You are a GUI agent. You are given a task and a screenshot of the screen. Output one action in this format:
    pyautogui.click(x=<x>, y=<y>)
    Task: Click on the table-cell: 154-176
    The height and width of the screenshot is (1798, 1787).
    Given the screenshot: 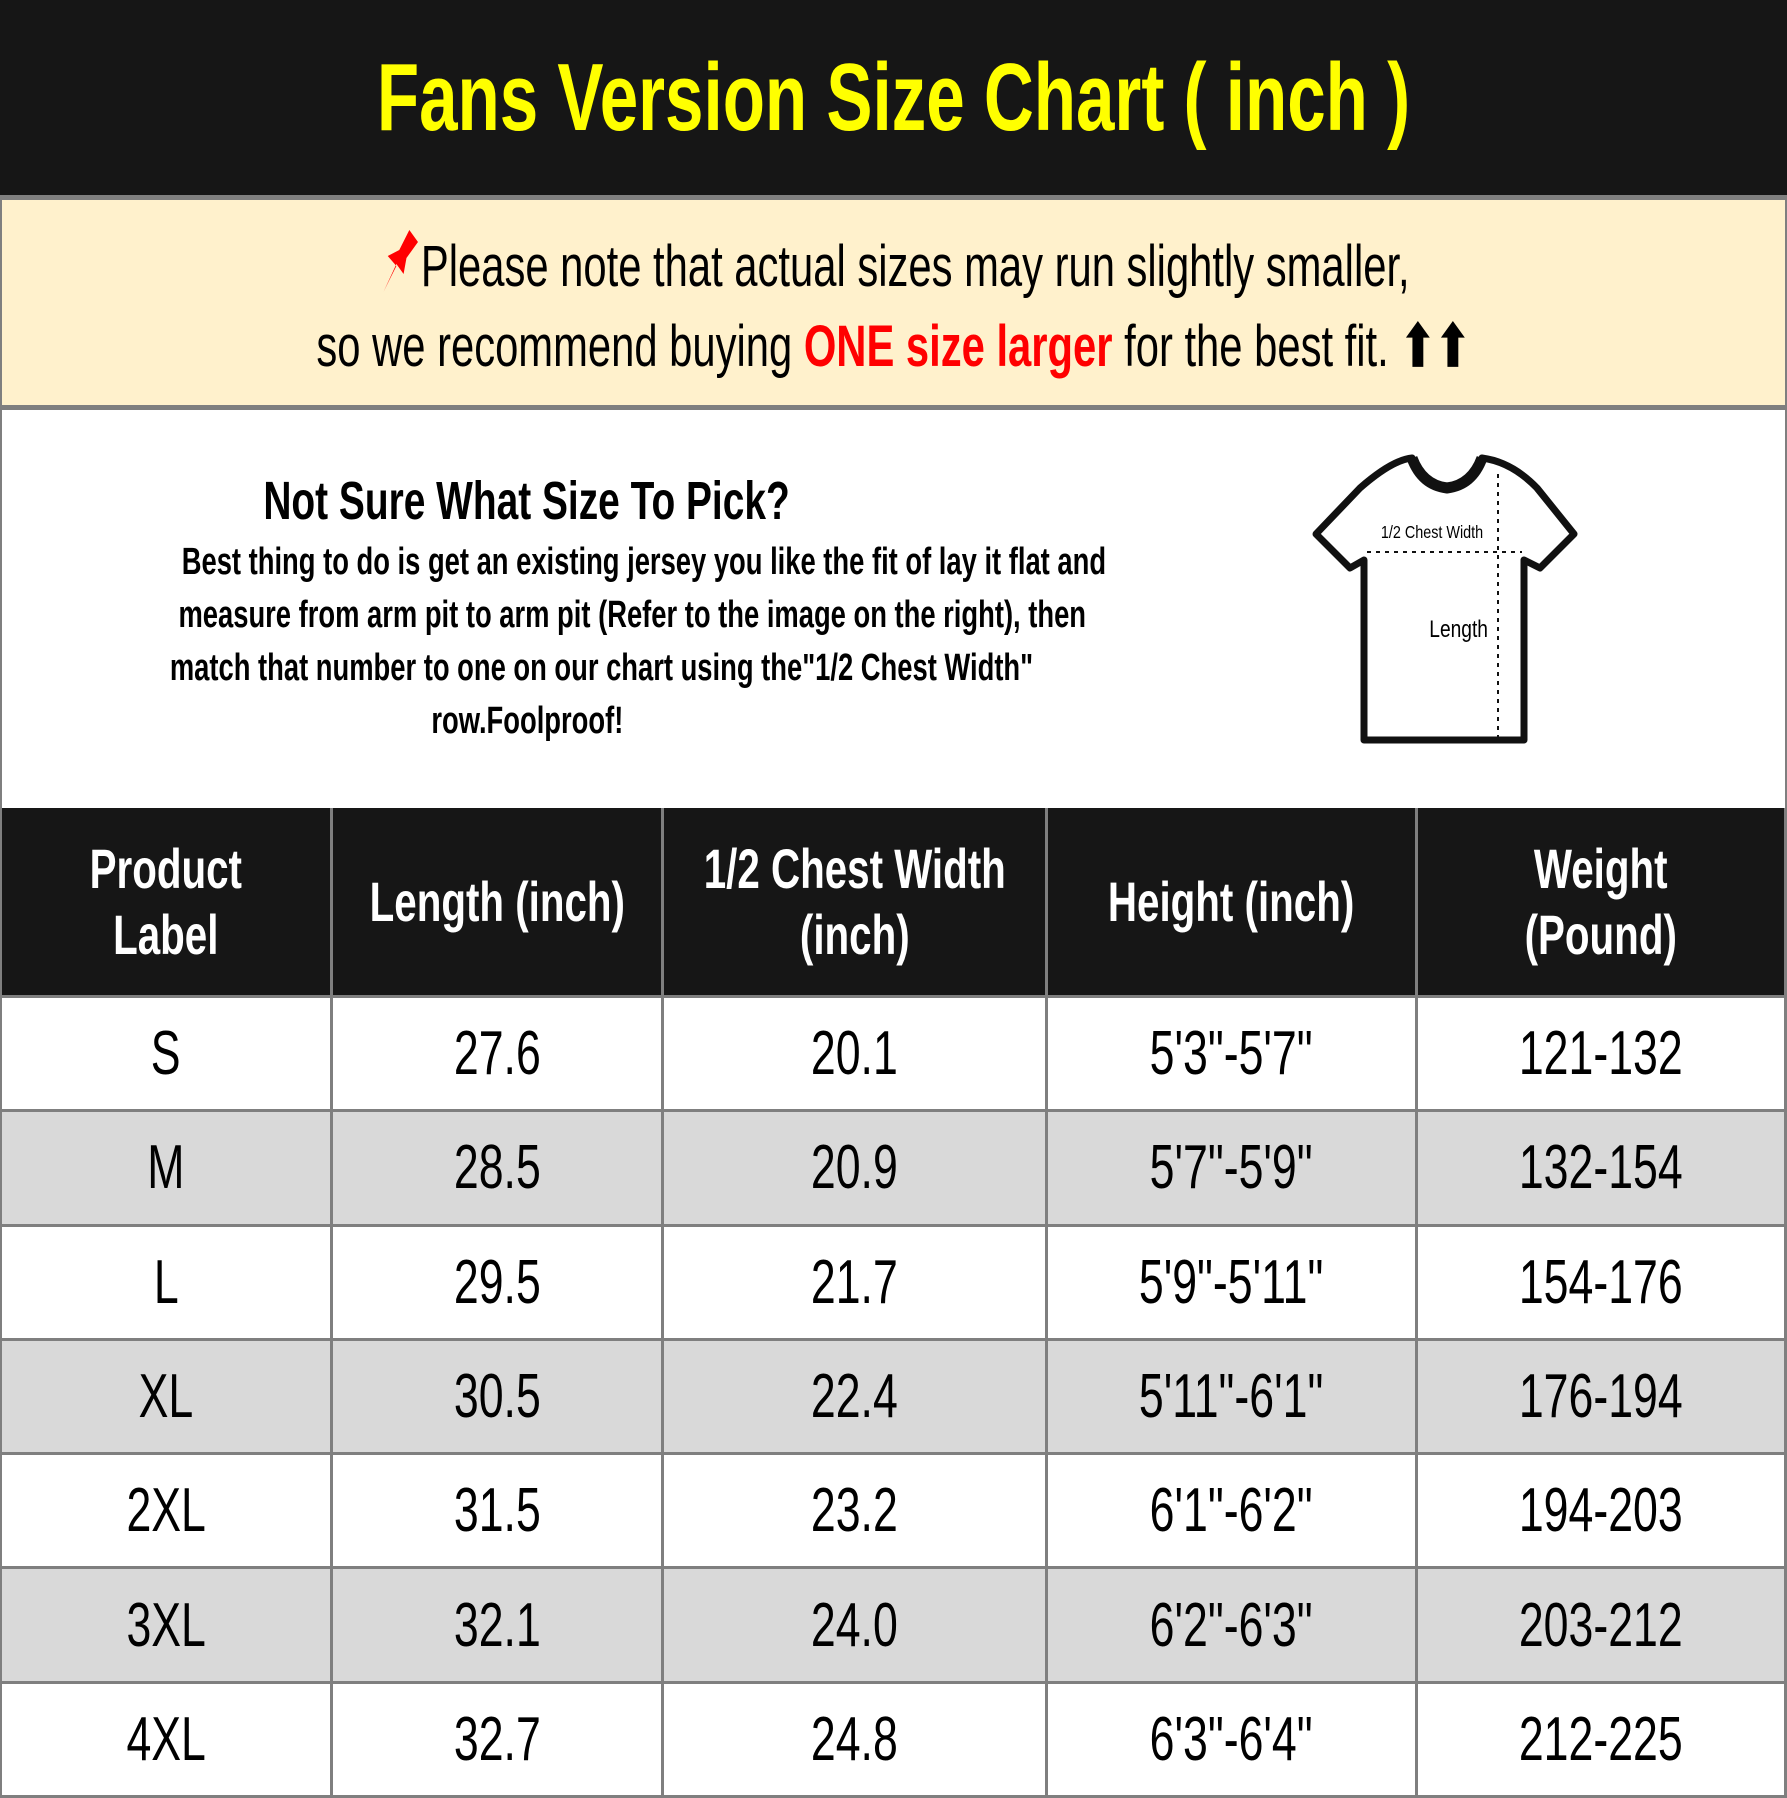 What is the action you would take?
    pyautogui.click(x=1602, y=1283)
    